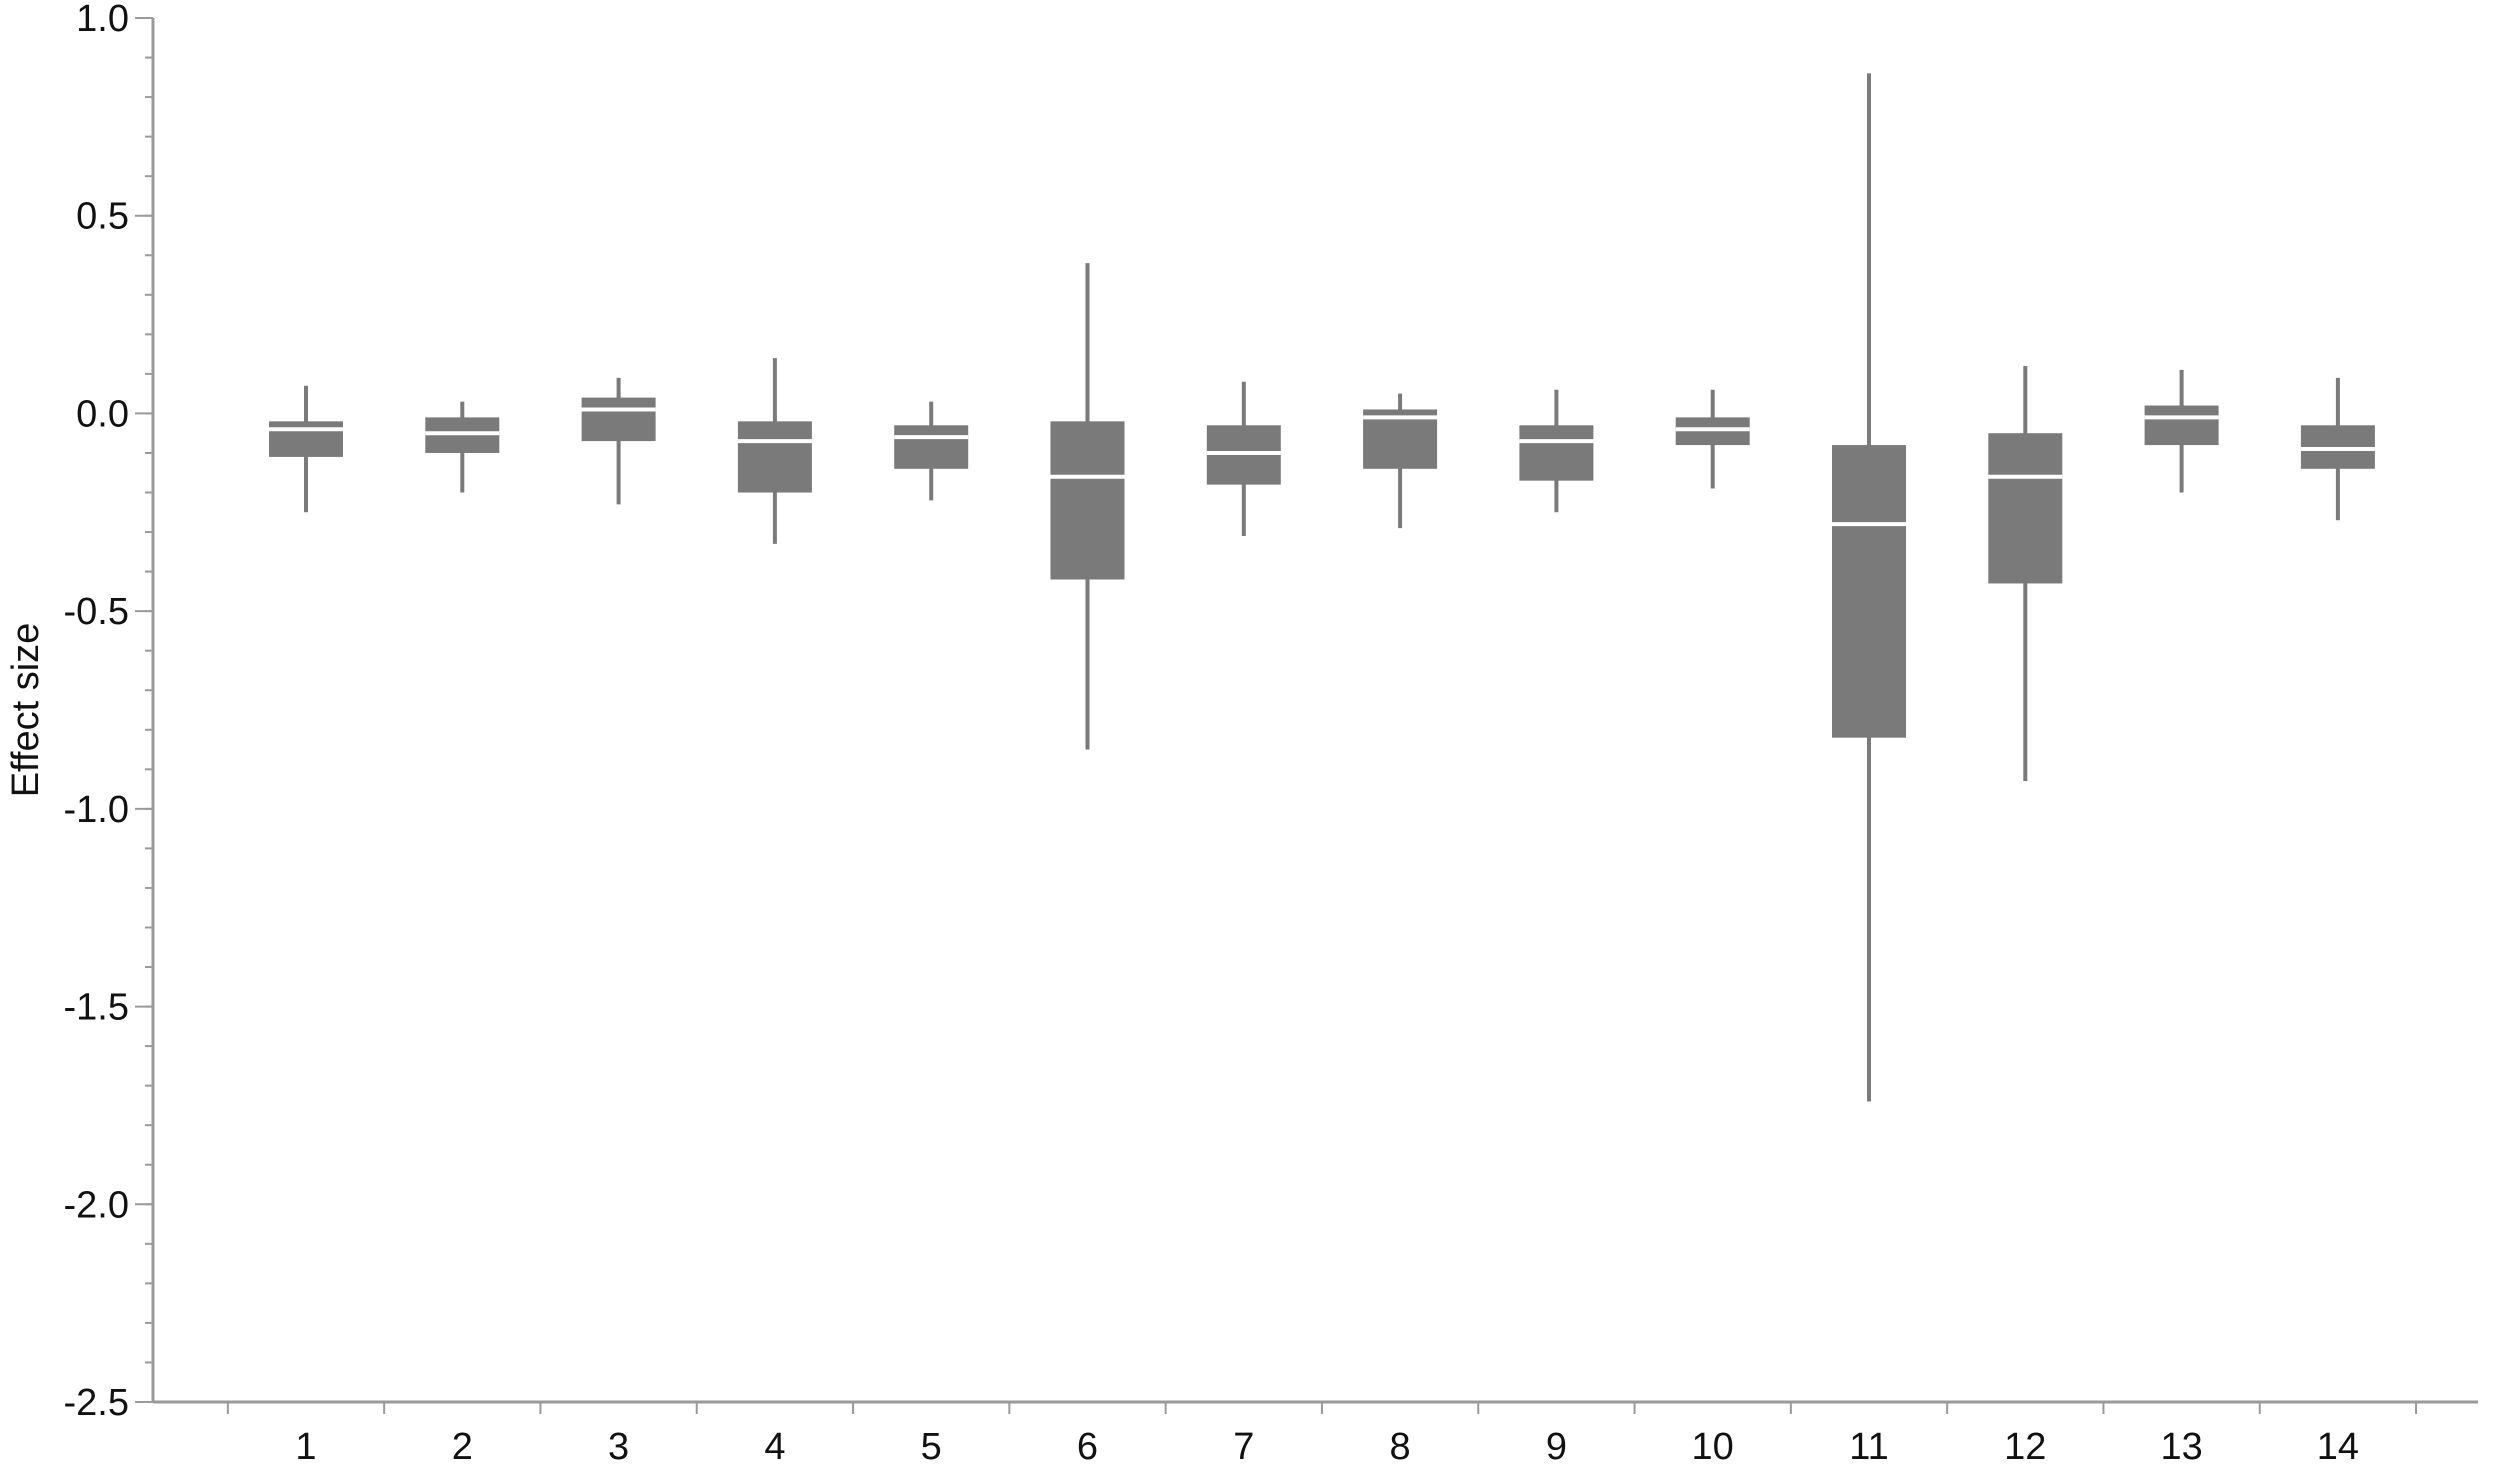  Describe the element at coordinates (1713, 1447) in the screenshot. I see `x-tick-label: 10` at that location.